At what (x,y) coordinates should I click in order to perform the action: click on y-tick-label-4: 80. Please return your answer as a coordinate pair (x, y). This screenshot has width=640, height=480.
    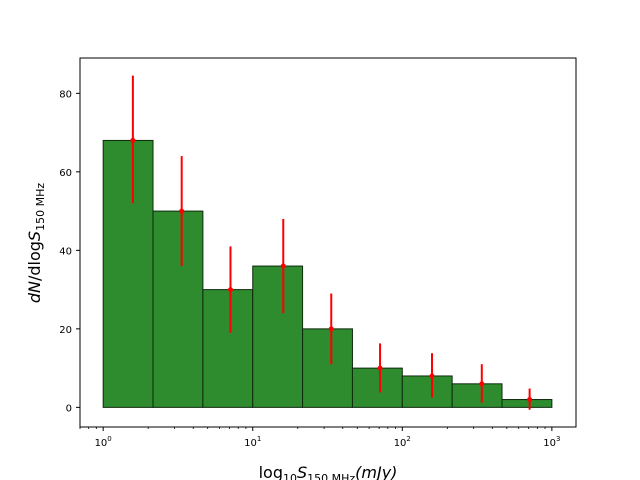
    Looking at the image, I should click on (65, 94).